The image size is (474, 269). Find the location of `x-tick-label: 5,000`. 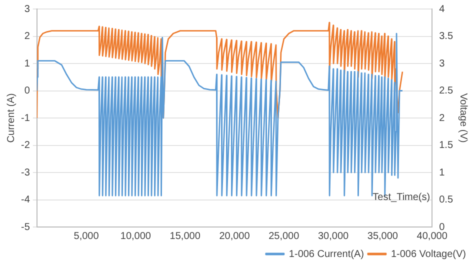

x-tick-label: 5,000 is located at coordinates (87, 236).